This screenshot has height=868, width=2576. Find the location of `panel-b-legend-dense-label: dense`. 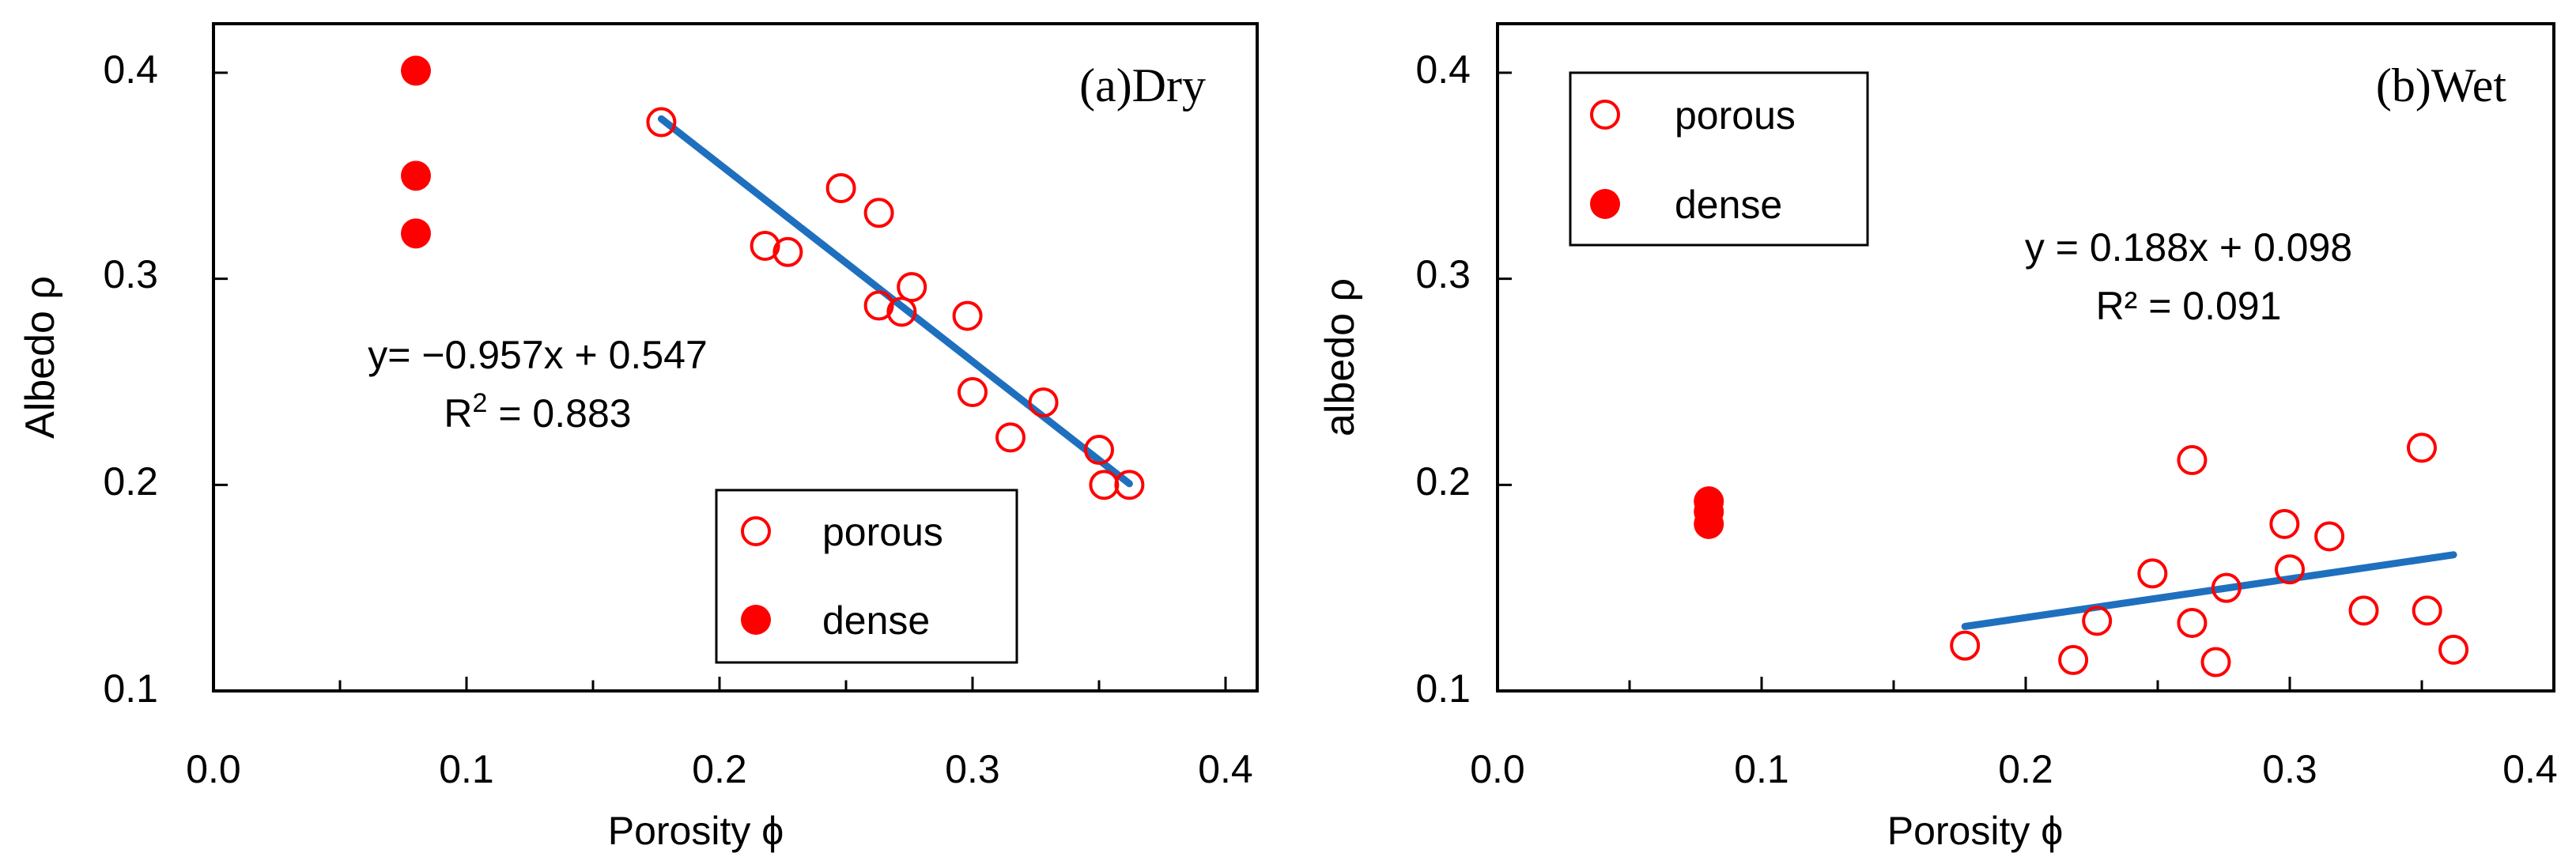

panel-b-legend-dense-label: dense is located at coordinates (1728, 205).